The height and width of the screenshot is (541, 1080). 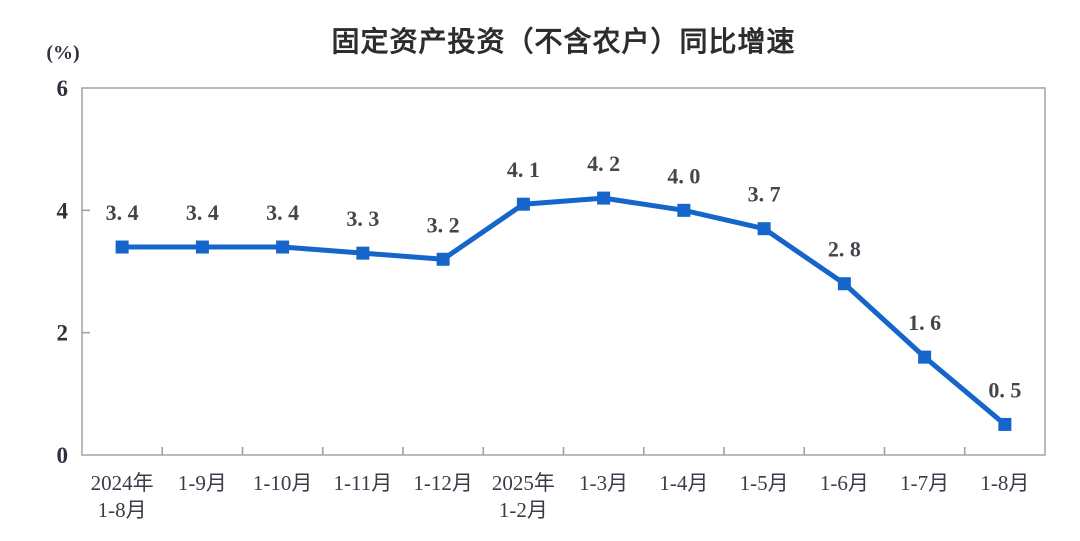 What do you see at coordinates (362, 218) in the screenshot?
I see `data-point-label: 3. 3` at bounding box center [362, 218].